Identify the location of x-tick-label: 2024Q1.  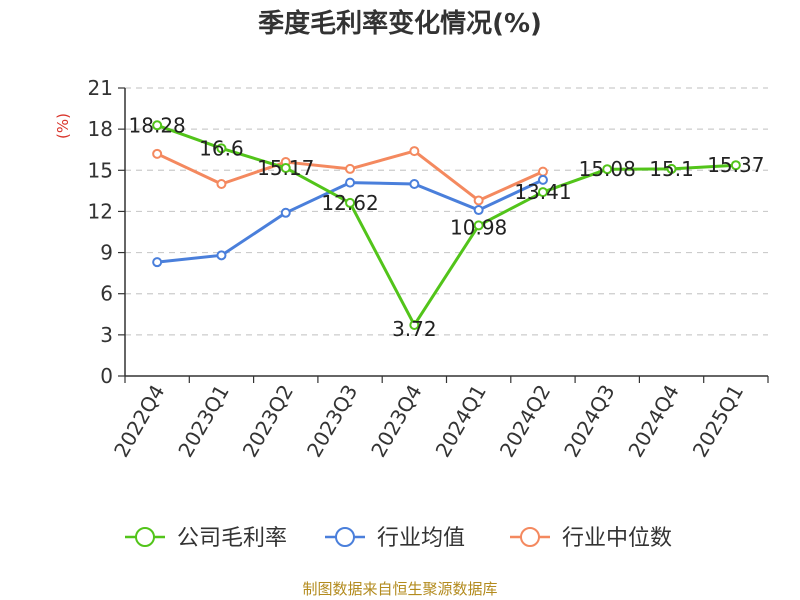
(461, 421).